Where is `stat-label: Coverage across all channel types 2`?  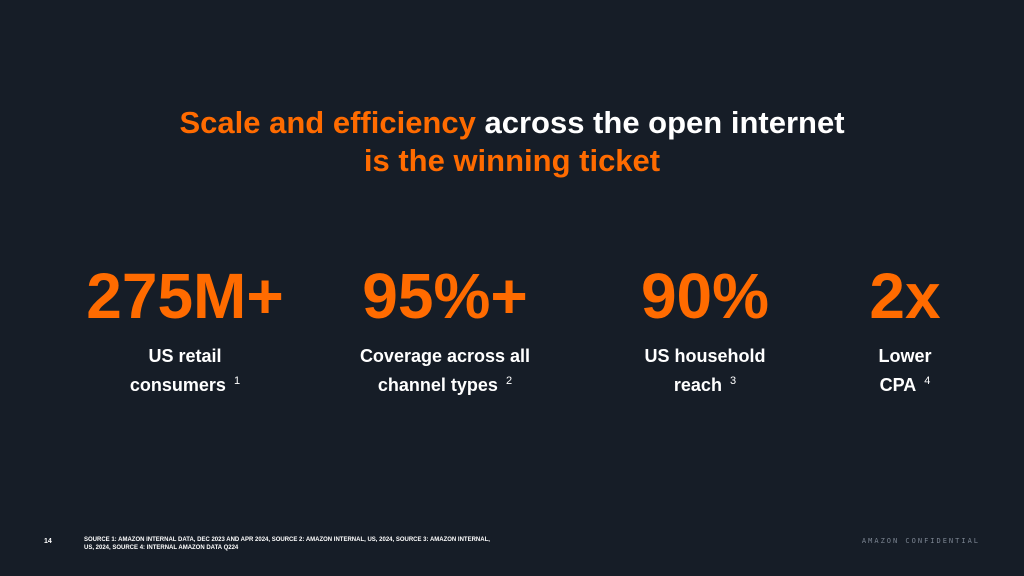
stat-label: Coverage across all channel types 2 is located at coordinates (445, 370).